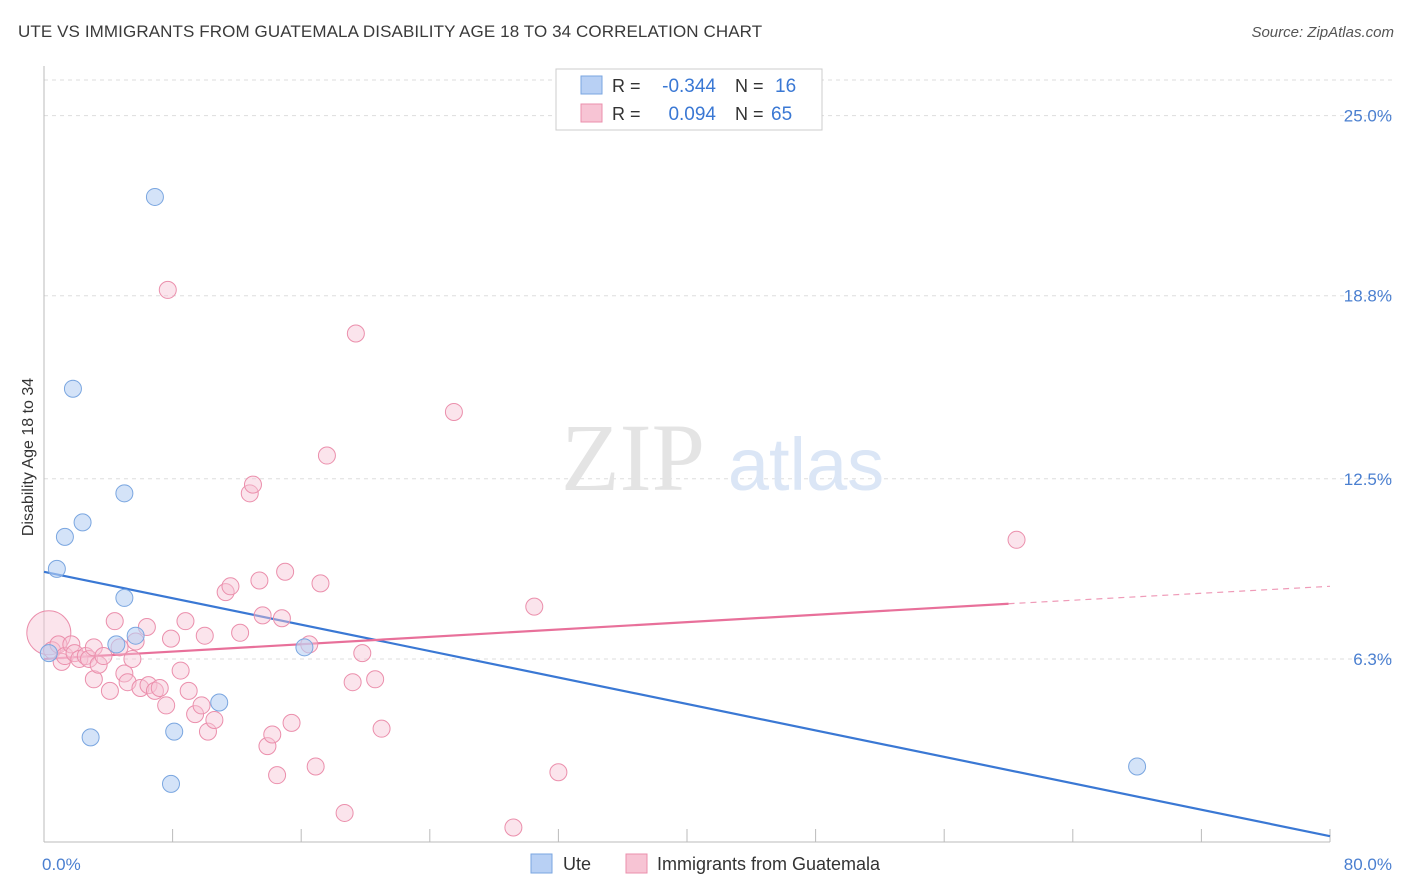 The width and height of the screenshot is (1406, 892). What do you see at coordinates (749, 114) in the screenshot?
I see `guatemala-n-label: N =` at bounding box center [749, 114].